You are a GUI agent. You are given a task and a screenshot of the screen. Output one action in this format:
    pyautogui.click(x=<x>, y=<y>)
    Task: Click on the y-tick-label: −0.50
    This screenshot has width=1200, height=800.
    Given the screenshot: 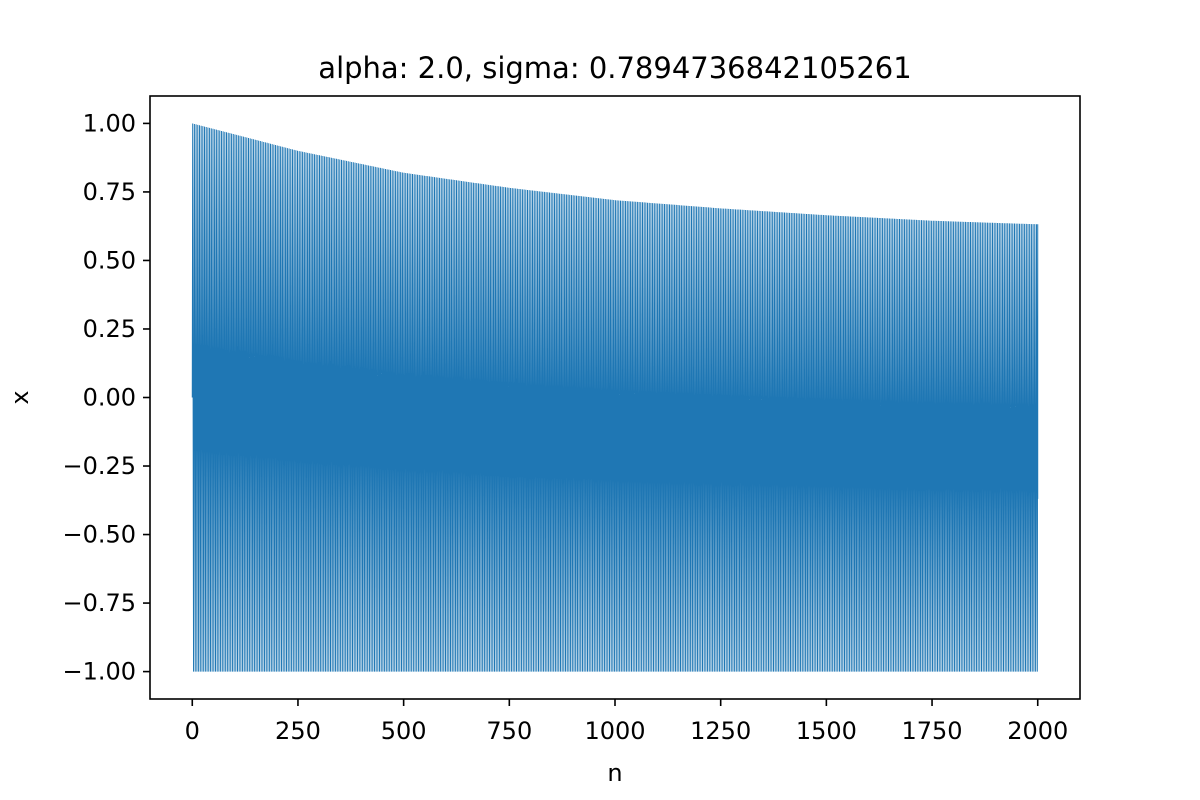 What is the action you would take?
    pyautogui.click(x=99, y=535)
    